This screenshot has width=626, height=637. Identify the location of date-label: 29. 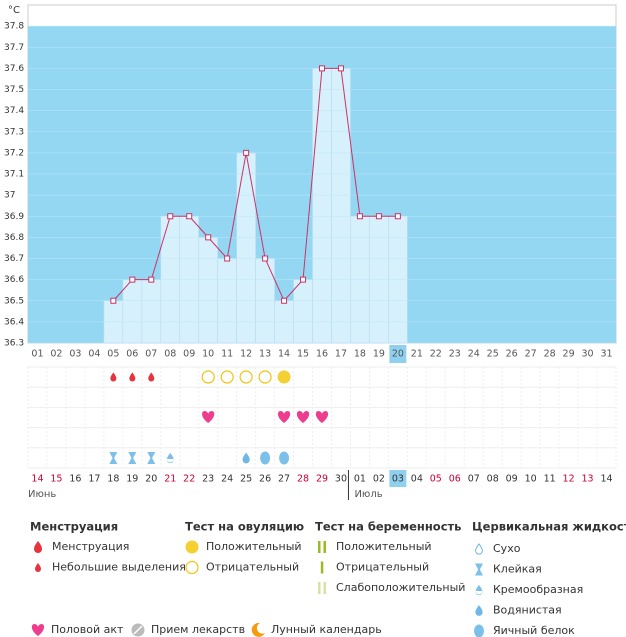
(322, 479).